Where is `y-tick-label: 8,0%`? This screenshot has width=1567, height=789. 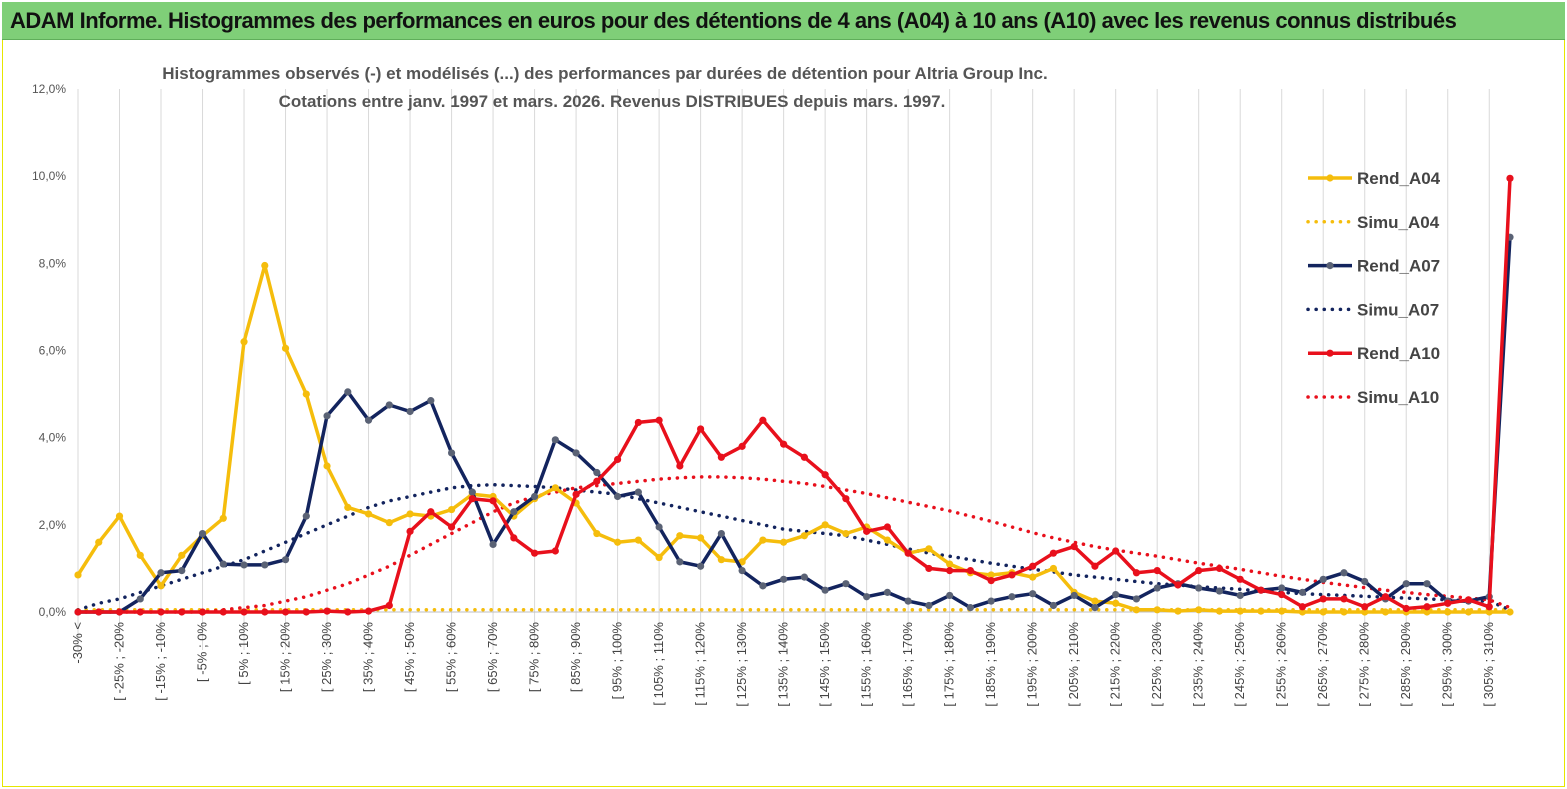
y-tick-label: 8,0% is located at coordinates (53, 263).